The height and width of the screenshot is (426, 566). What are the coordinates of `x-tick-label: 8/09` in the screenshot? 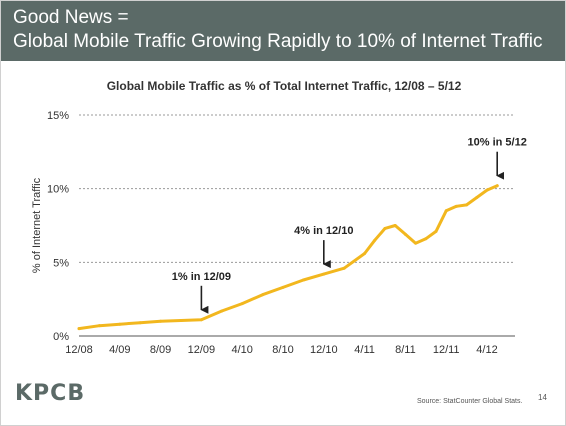 It's located at (160, 350).